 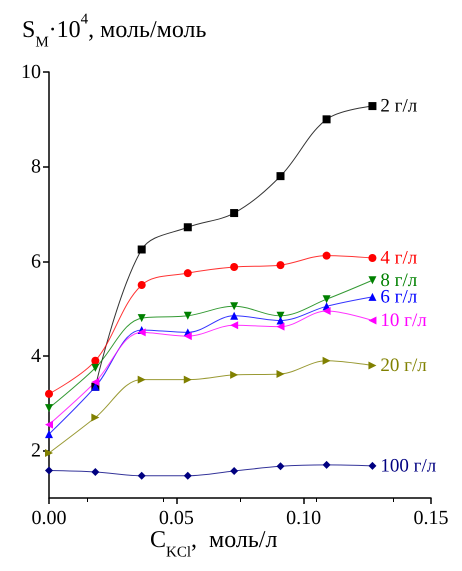 I want to click on y-tick-label: 10, so click(x=31, y=72).